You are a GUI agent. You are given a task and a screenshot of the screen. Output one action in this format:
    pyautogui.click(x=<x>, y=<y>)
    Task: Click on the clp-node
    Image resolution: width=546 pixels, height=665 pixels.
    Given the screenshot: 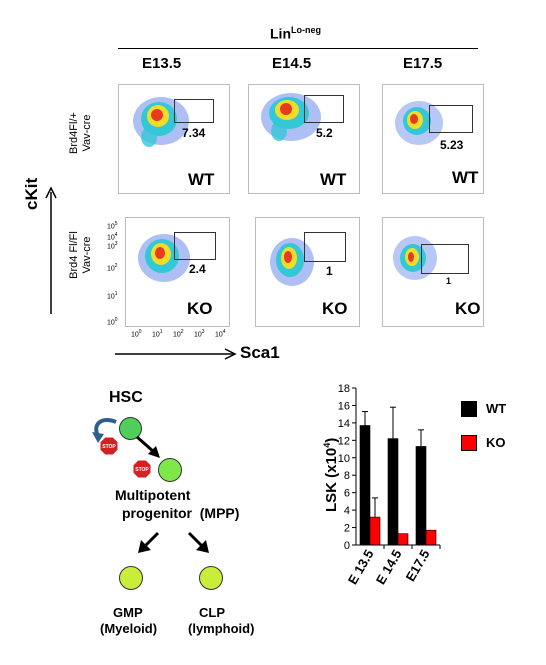 What is the action you would take?
    pyautogui.click(x=211, y=578)
    